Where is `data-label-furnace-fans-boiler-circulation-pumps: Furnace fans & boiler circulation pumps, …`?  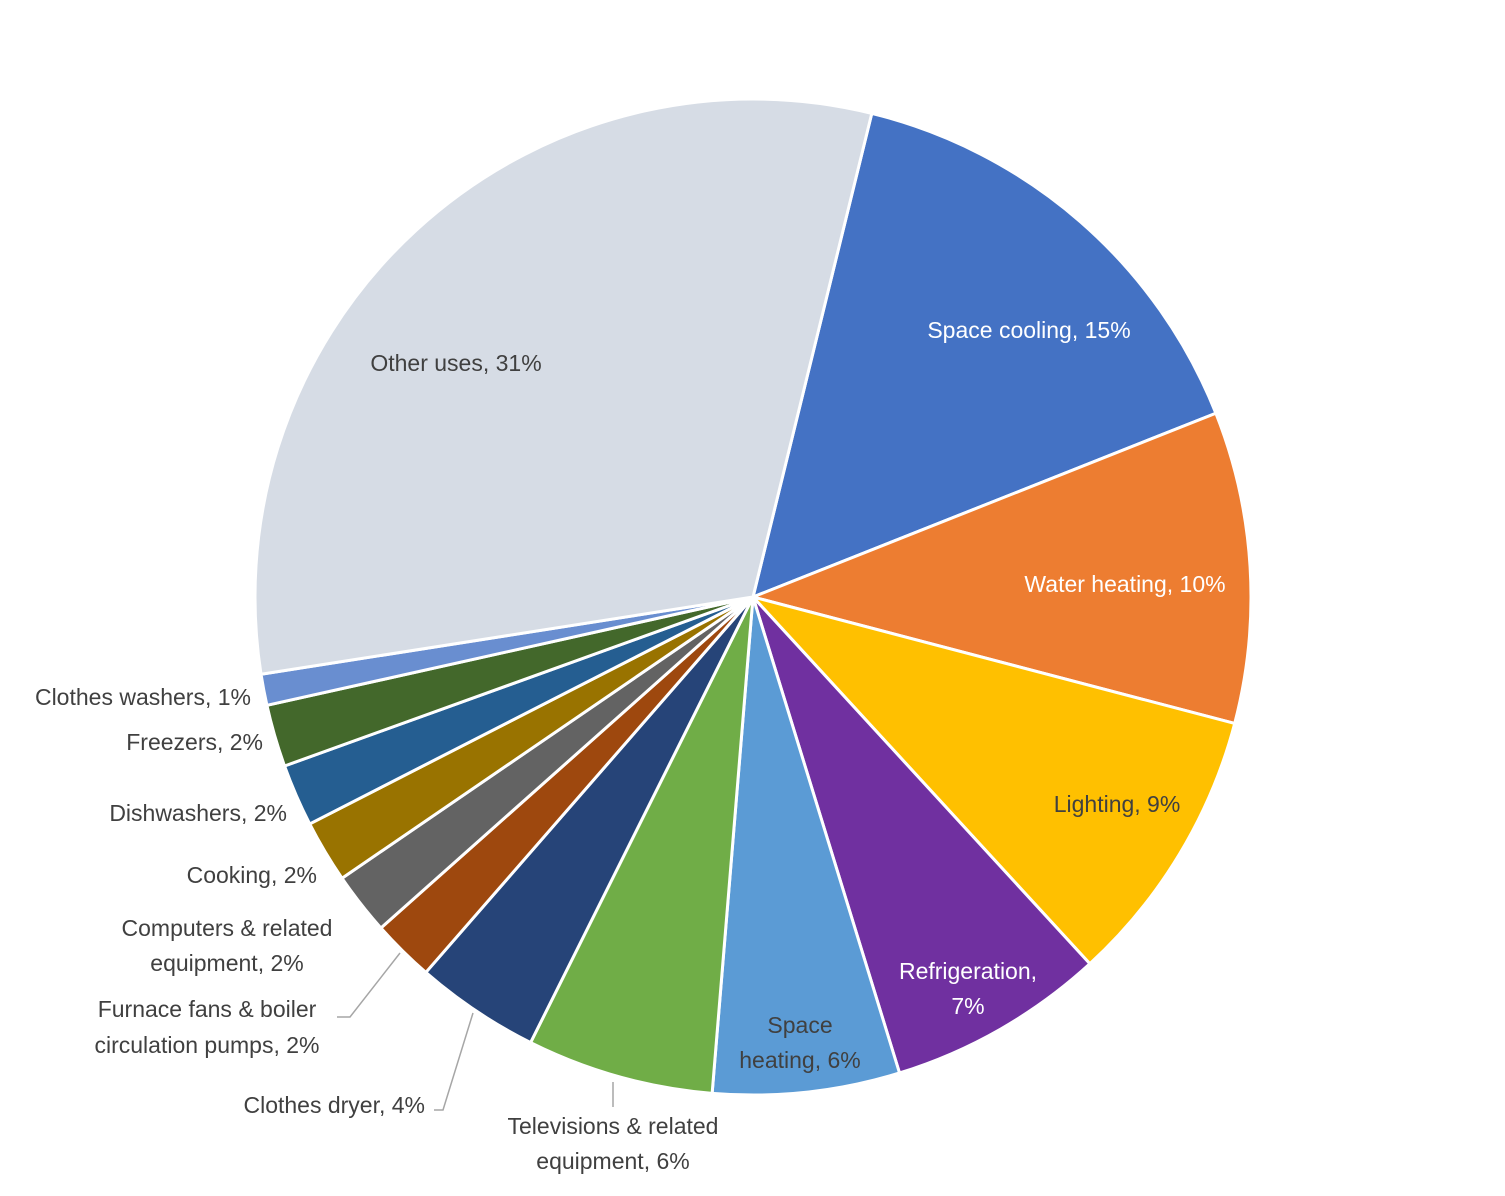
data-label-furnace-fans-boiler-circulation-pumps: Furnace fans & boiler circulation pumps, … is located at coordinates (207, 1027).